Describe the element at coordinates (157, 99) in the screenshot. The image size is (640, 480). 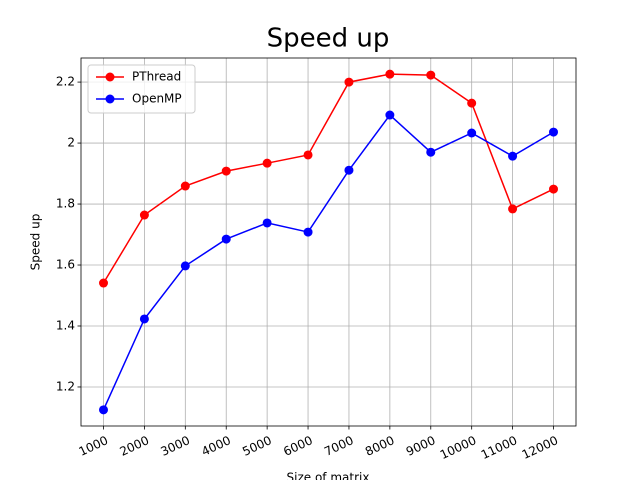
I see `legend-label: OpenMP` at that location.